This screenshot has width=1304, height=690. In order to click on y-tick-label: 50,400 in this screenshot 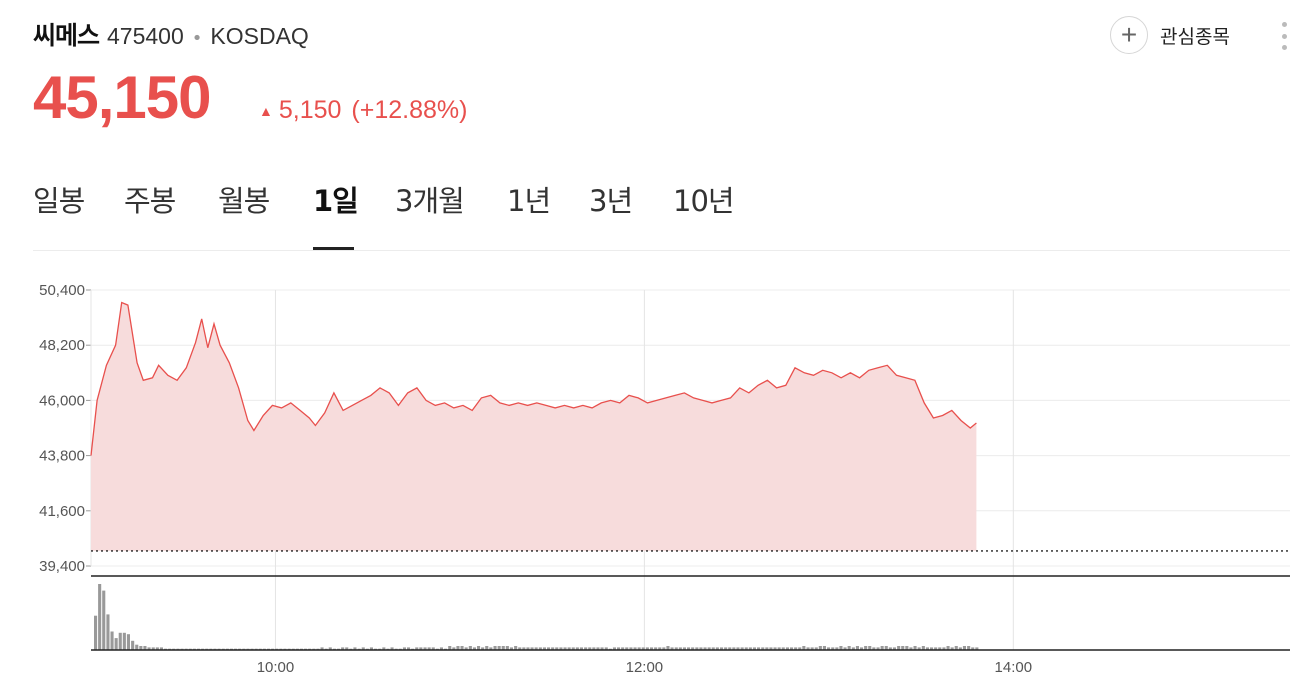, I will do `click(62, 290)`.